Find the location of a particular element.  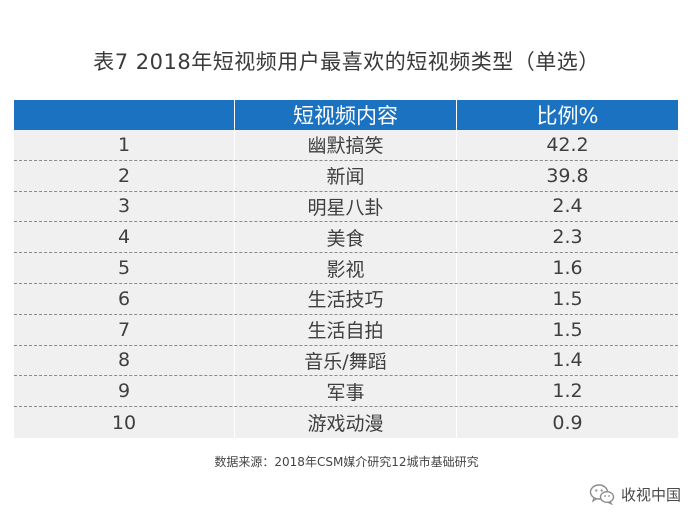

table-row: 7 生活自拍 1.5 is located at coordinates (346, 330).